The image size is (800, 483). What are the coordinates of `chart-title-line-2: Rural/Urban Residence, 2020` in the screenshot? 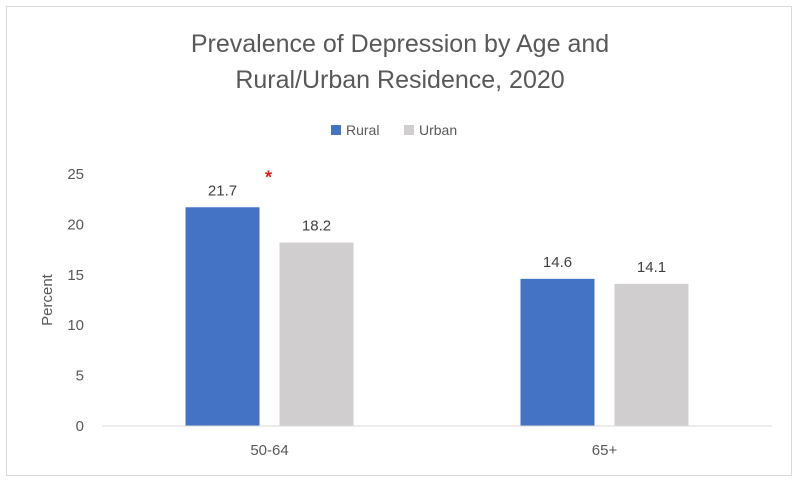 It's located at (399, 80).